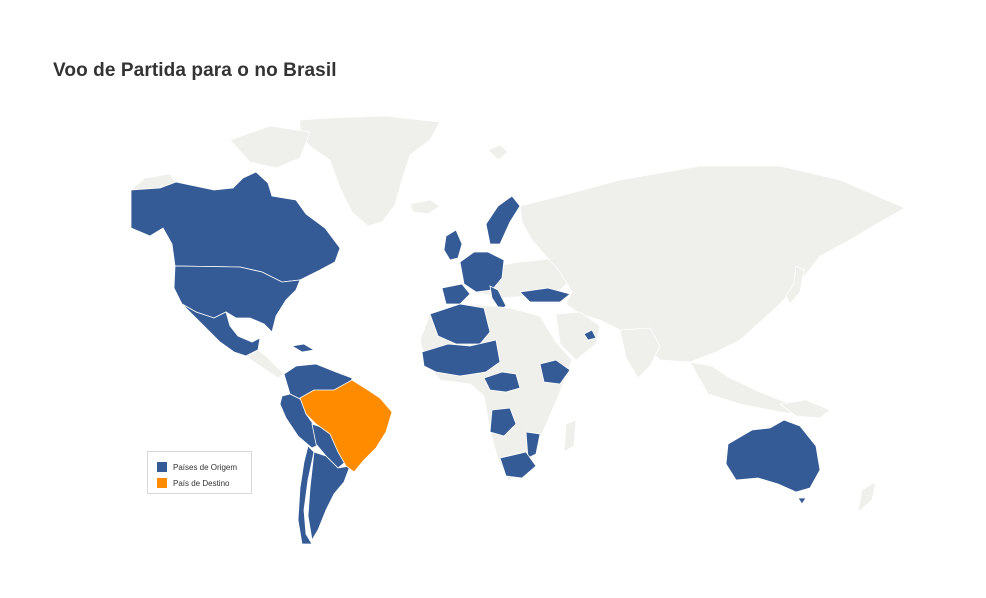 This screenshot has height=598, width=986. What do you see at coordinates (545, 295) in the screenshot?
I see `country-turkey` at bounding box center [545, 295].